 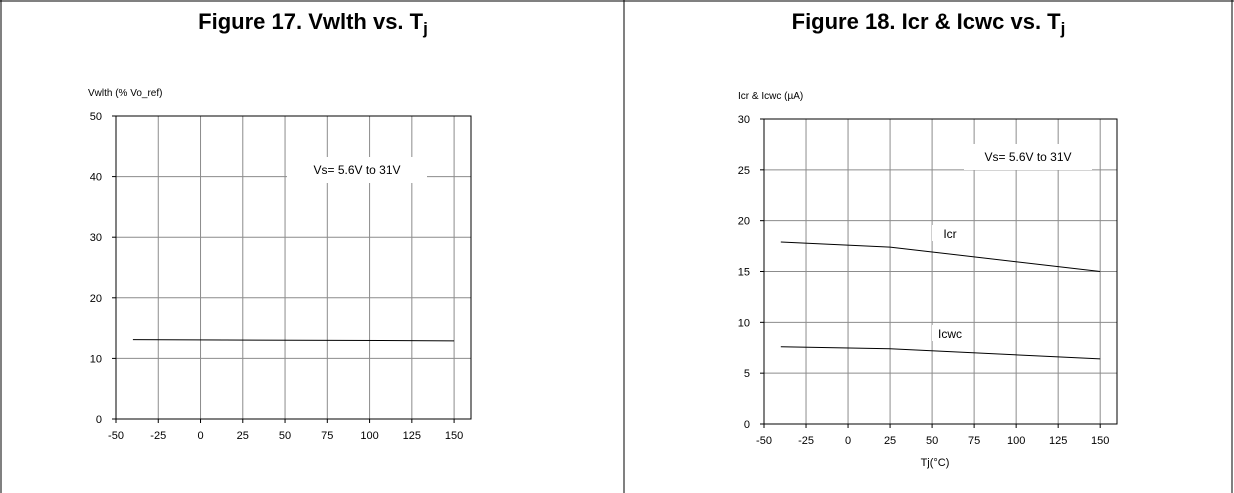 I want to click on figure-17-title: Figure 17. Vwlth vs. Tj, so click(x=313, y=24).